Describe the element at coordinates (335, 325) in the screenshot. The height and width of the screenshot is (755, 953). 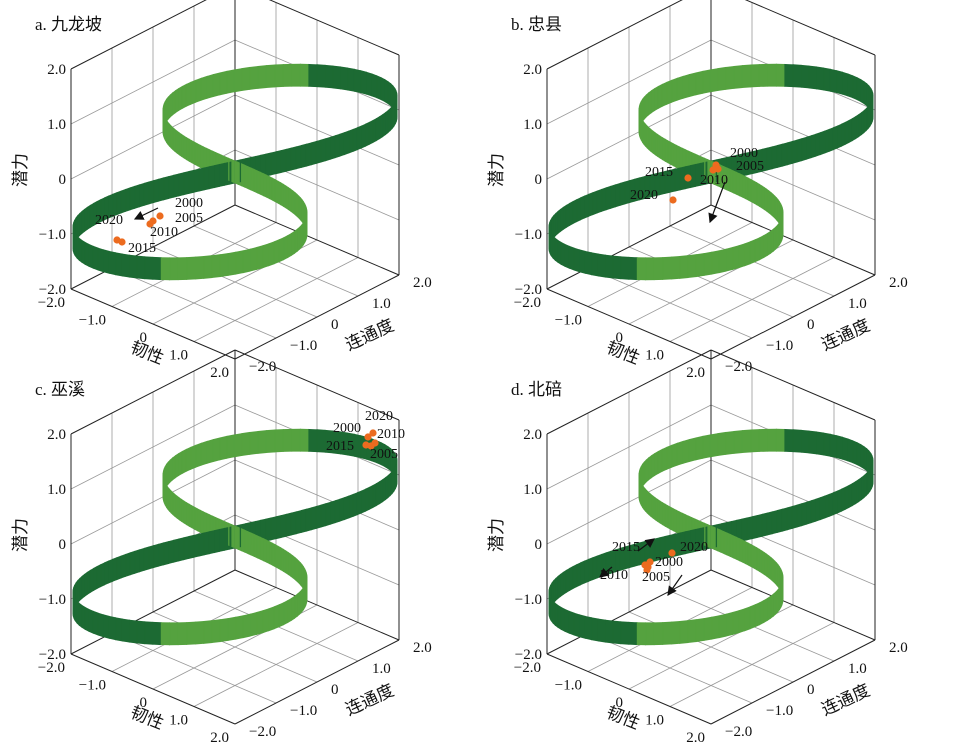
I see `y-tick-label: 0` at that location.